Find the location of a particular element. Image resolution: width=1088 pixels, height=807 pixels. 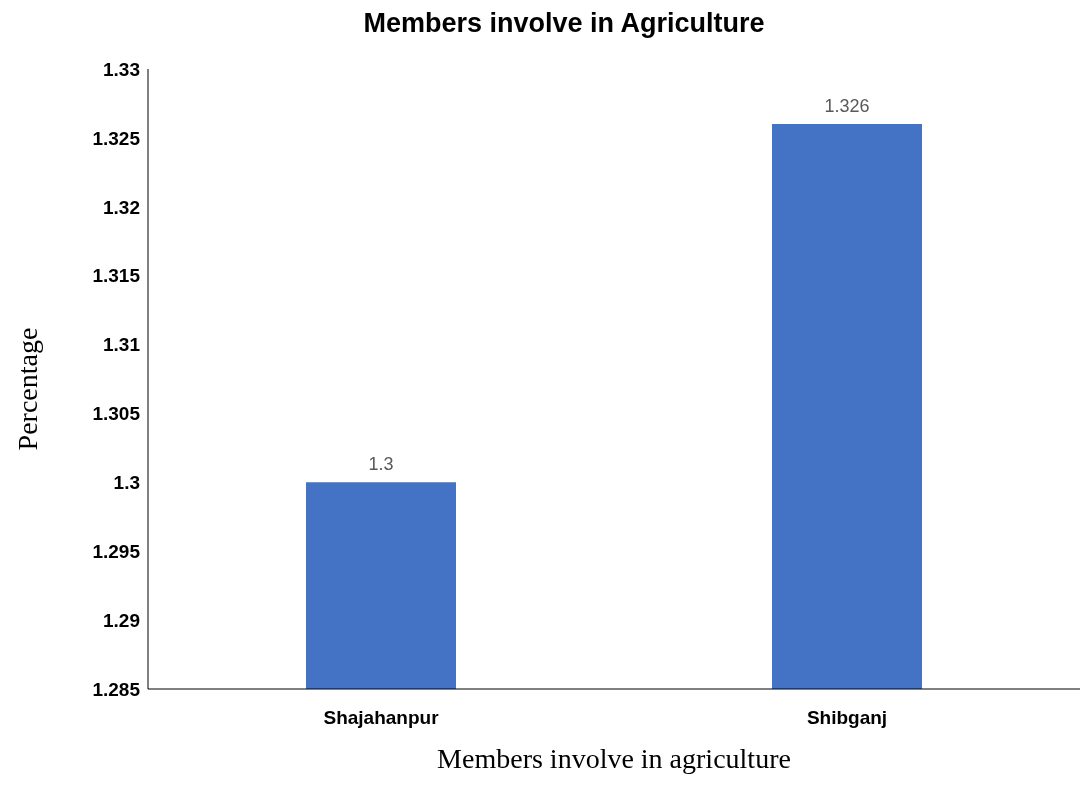

y-tick-label: 1.295 is located at coordinates (116, 551).